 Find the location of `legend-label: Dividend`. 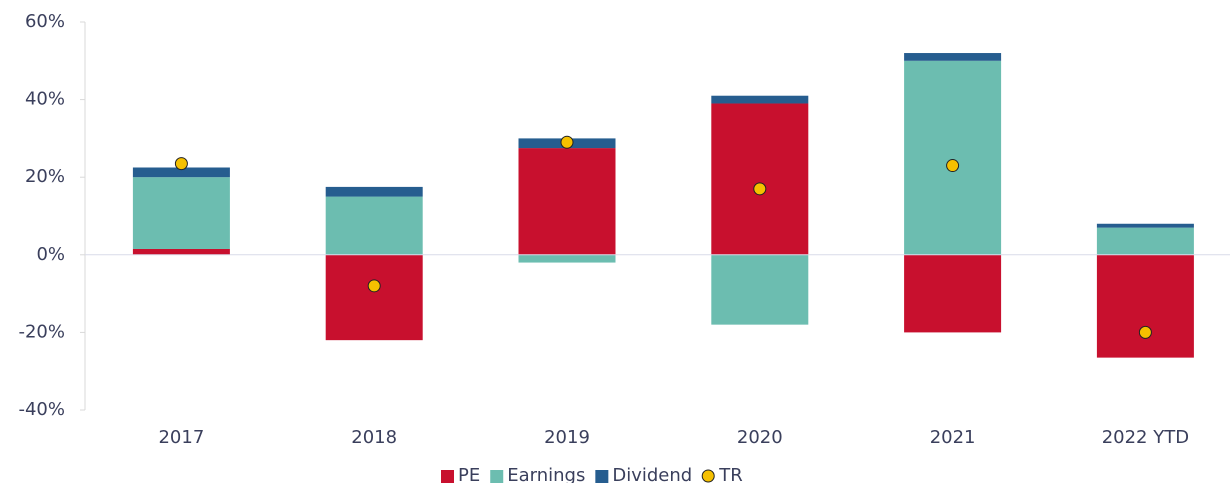

legend-label: Dividend is located at coordinates (652, 474).